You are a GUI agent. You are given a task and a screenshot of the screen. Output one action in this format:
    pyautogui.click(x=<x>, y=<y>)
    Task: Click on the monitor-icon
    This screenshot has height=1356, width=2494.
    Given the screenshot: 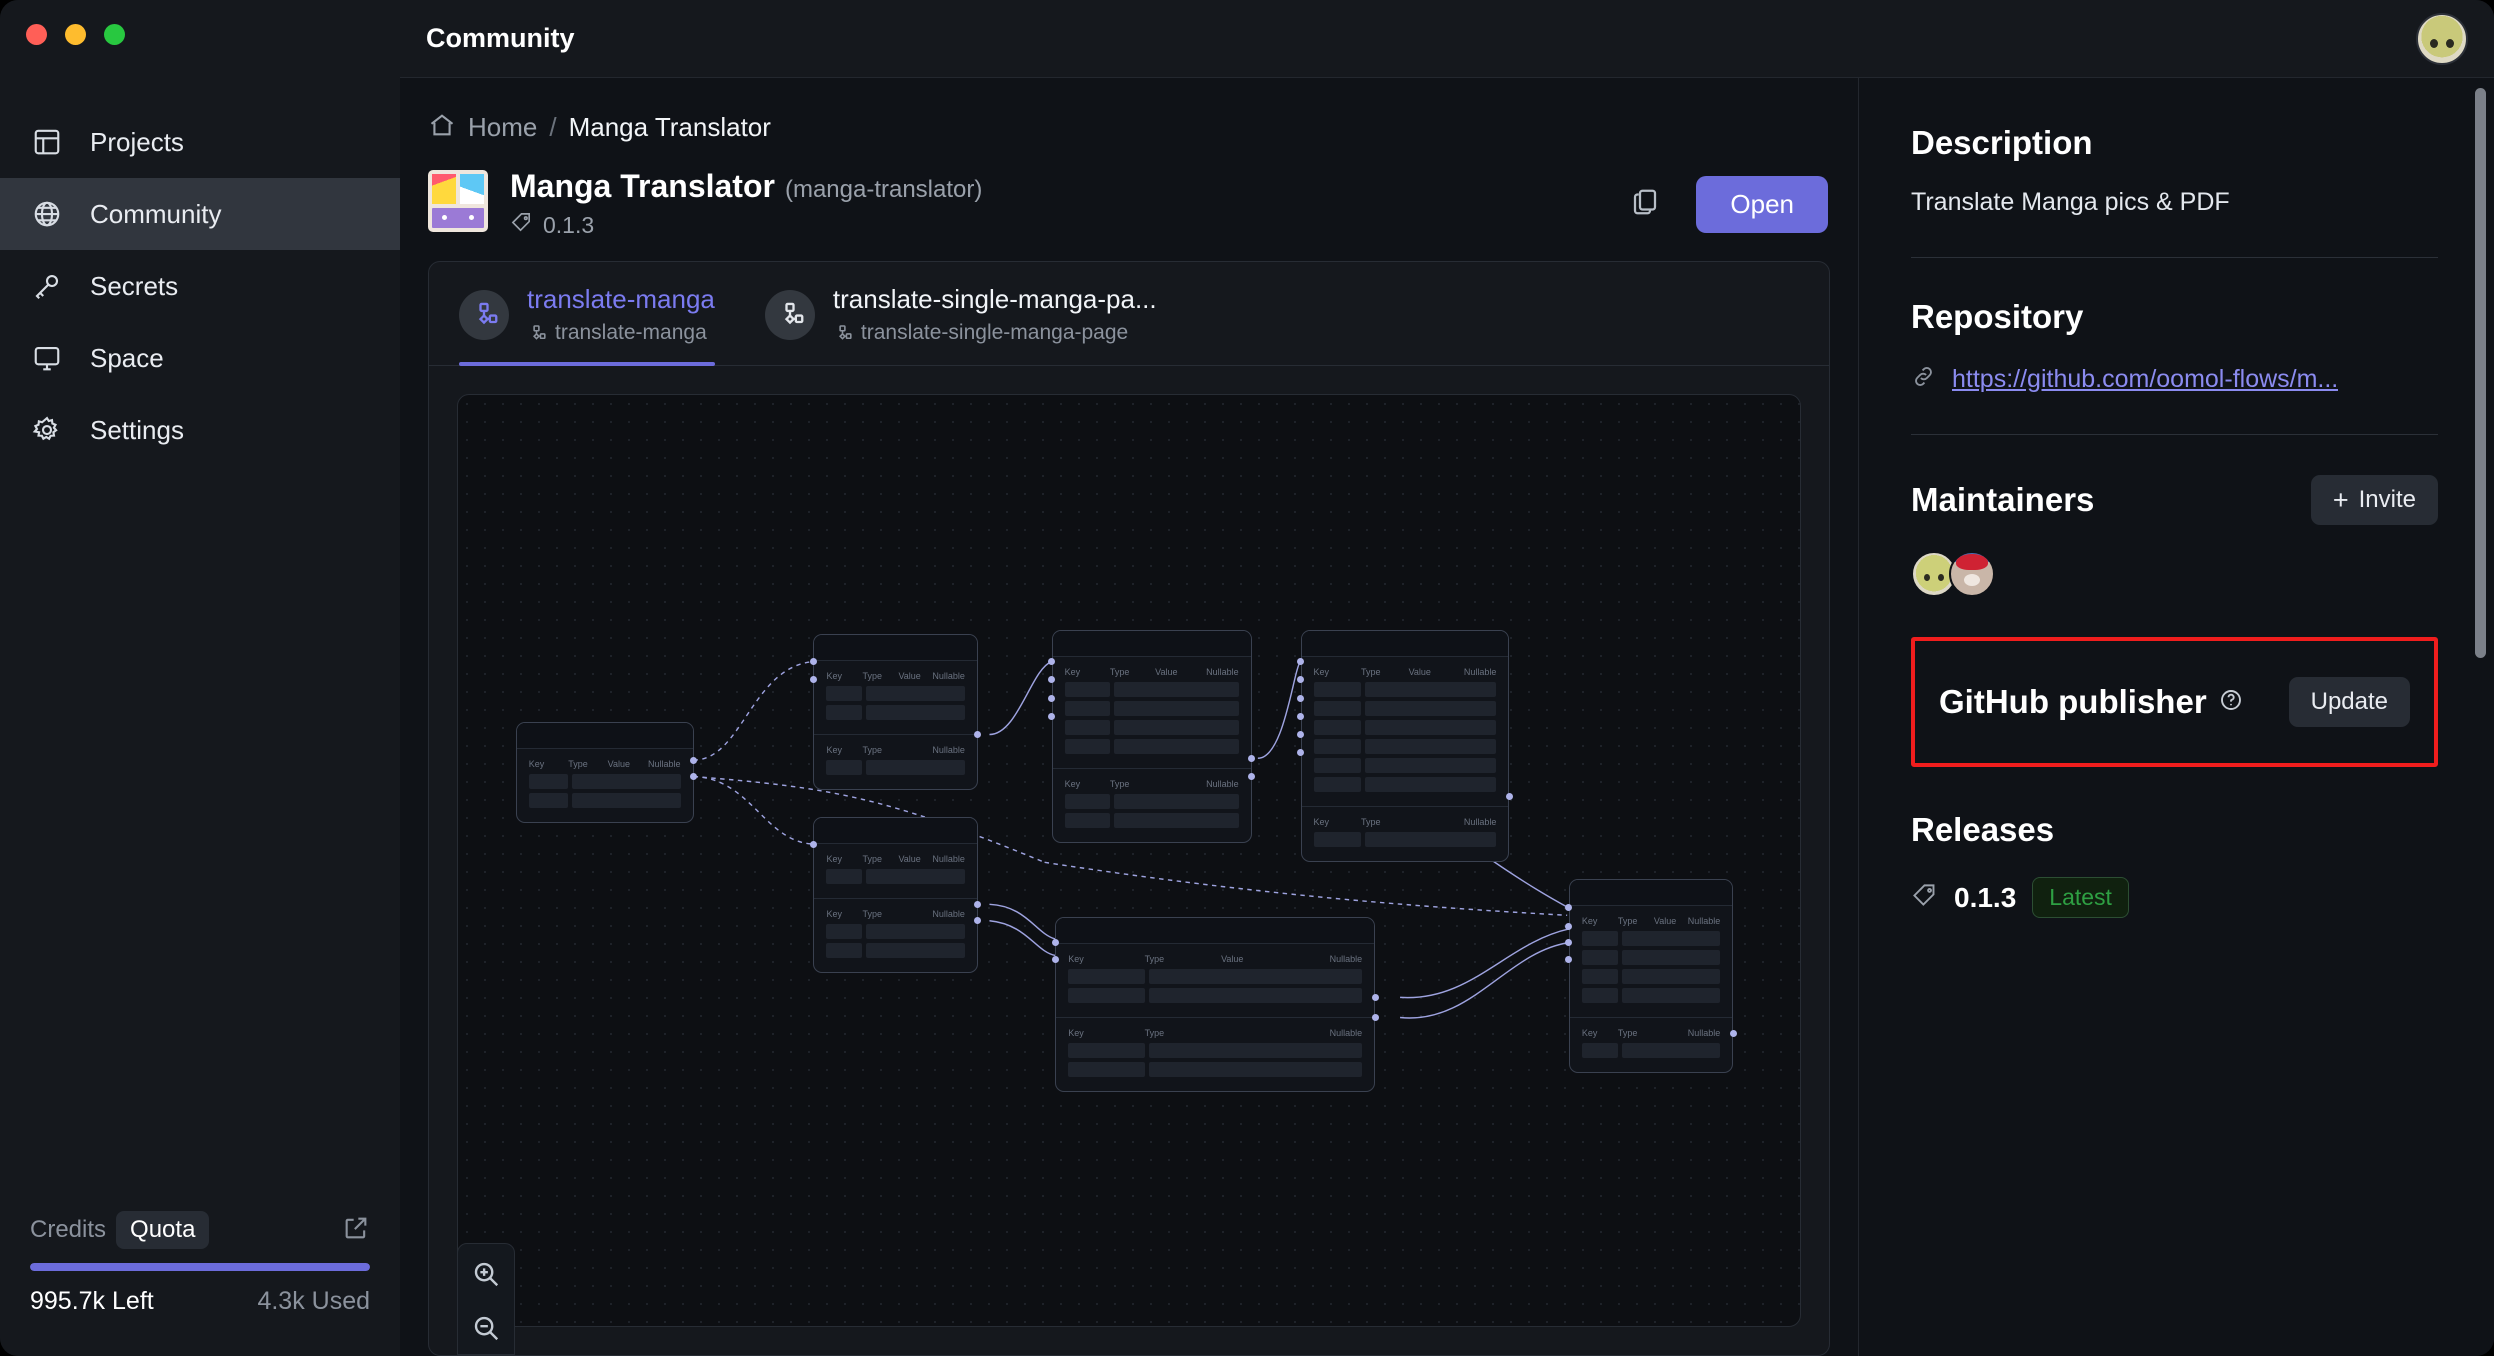 What is the action you would take?
    pyautogui.click(x=47, y=358)
    